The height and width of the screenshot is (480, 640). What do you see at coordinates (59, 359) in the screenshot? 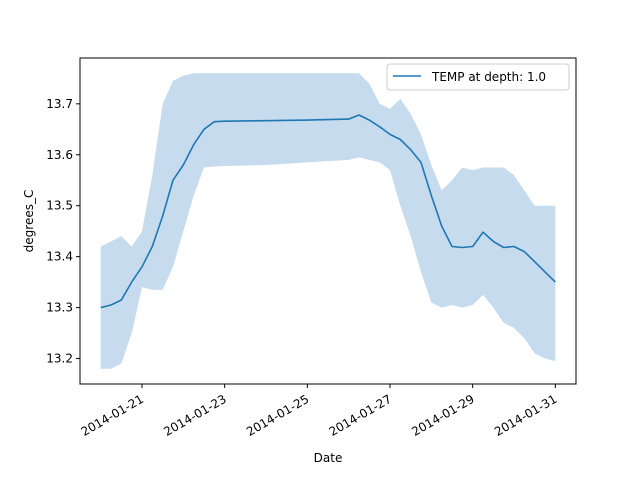
I see `y-tick-label: 13.2` at bounding box center [59, 359].